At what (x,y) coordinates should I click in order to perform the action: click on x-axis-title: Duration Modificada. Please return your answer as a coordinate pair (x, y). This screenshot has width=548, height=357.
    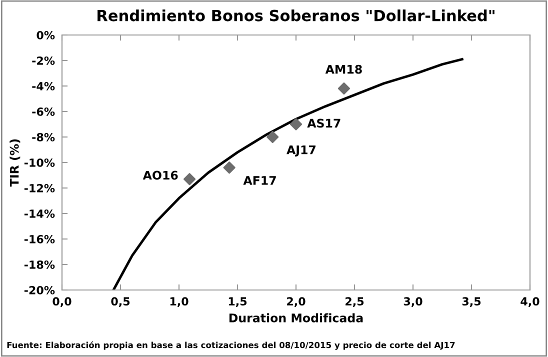
    Looking at the image, I should click on (296, 317).